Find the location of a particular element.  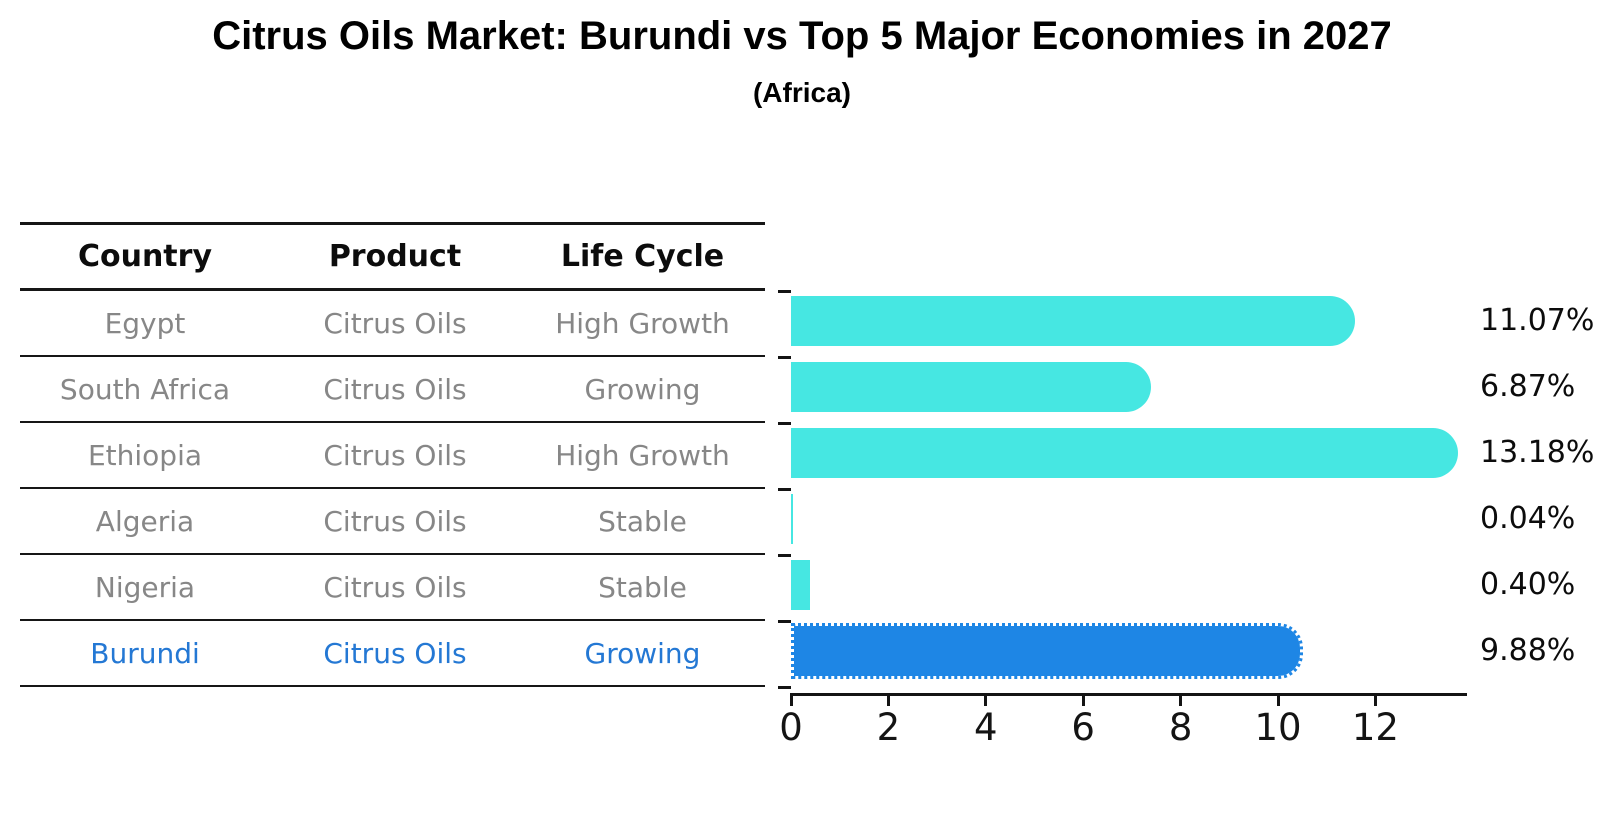

table-row-ethiopia: Ethiopia Citrus Oils High Growth is located at coordinates (392, 456).